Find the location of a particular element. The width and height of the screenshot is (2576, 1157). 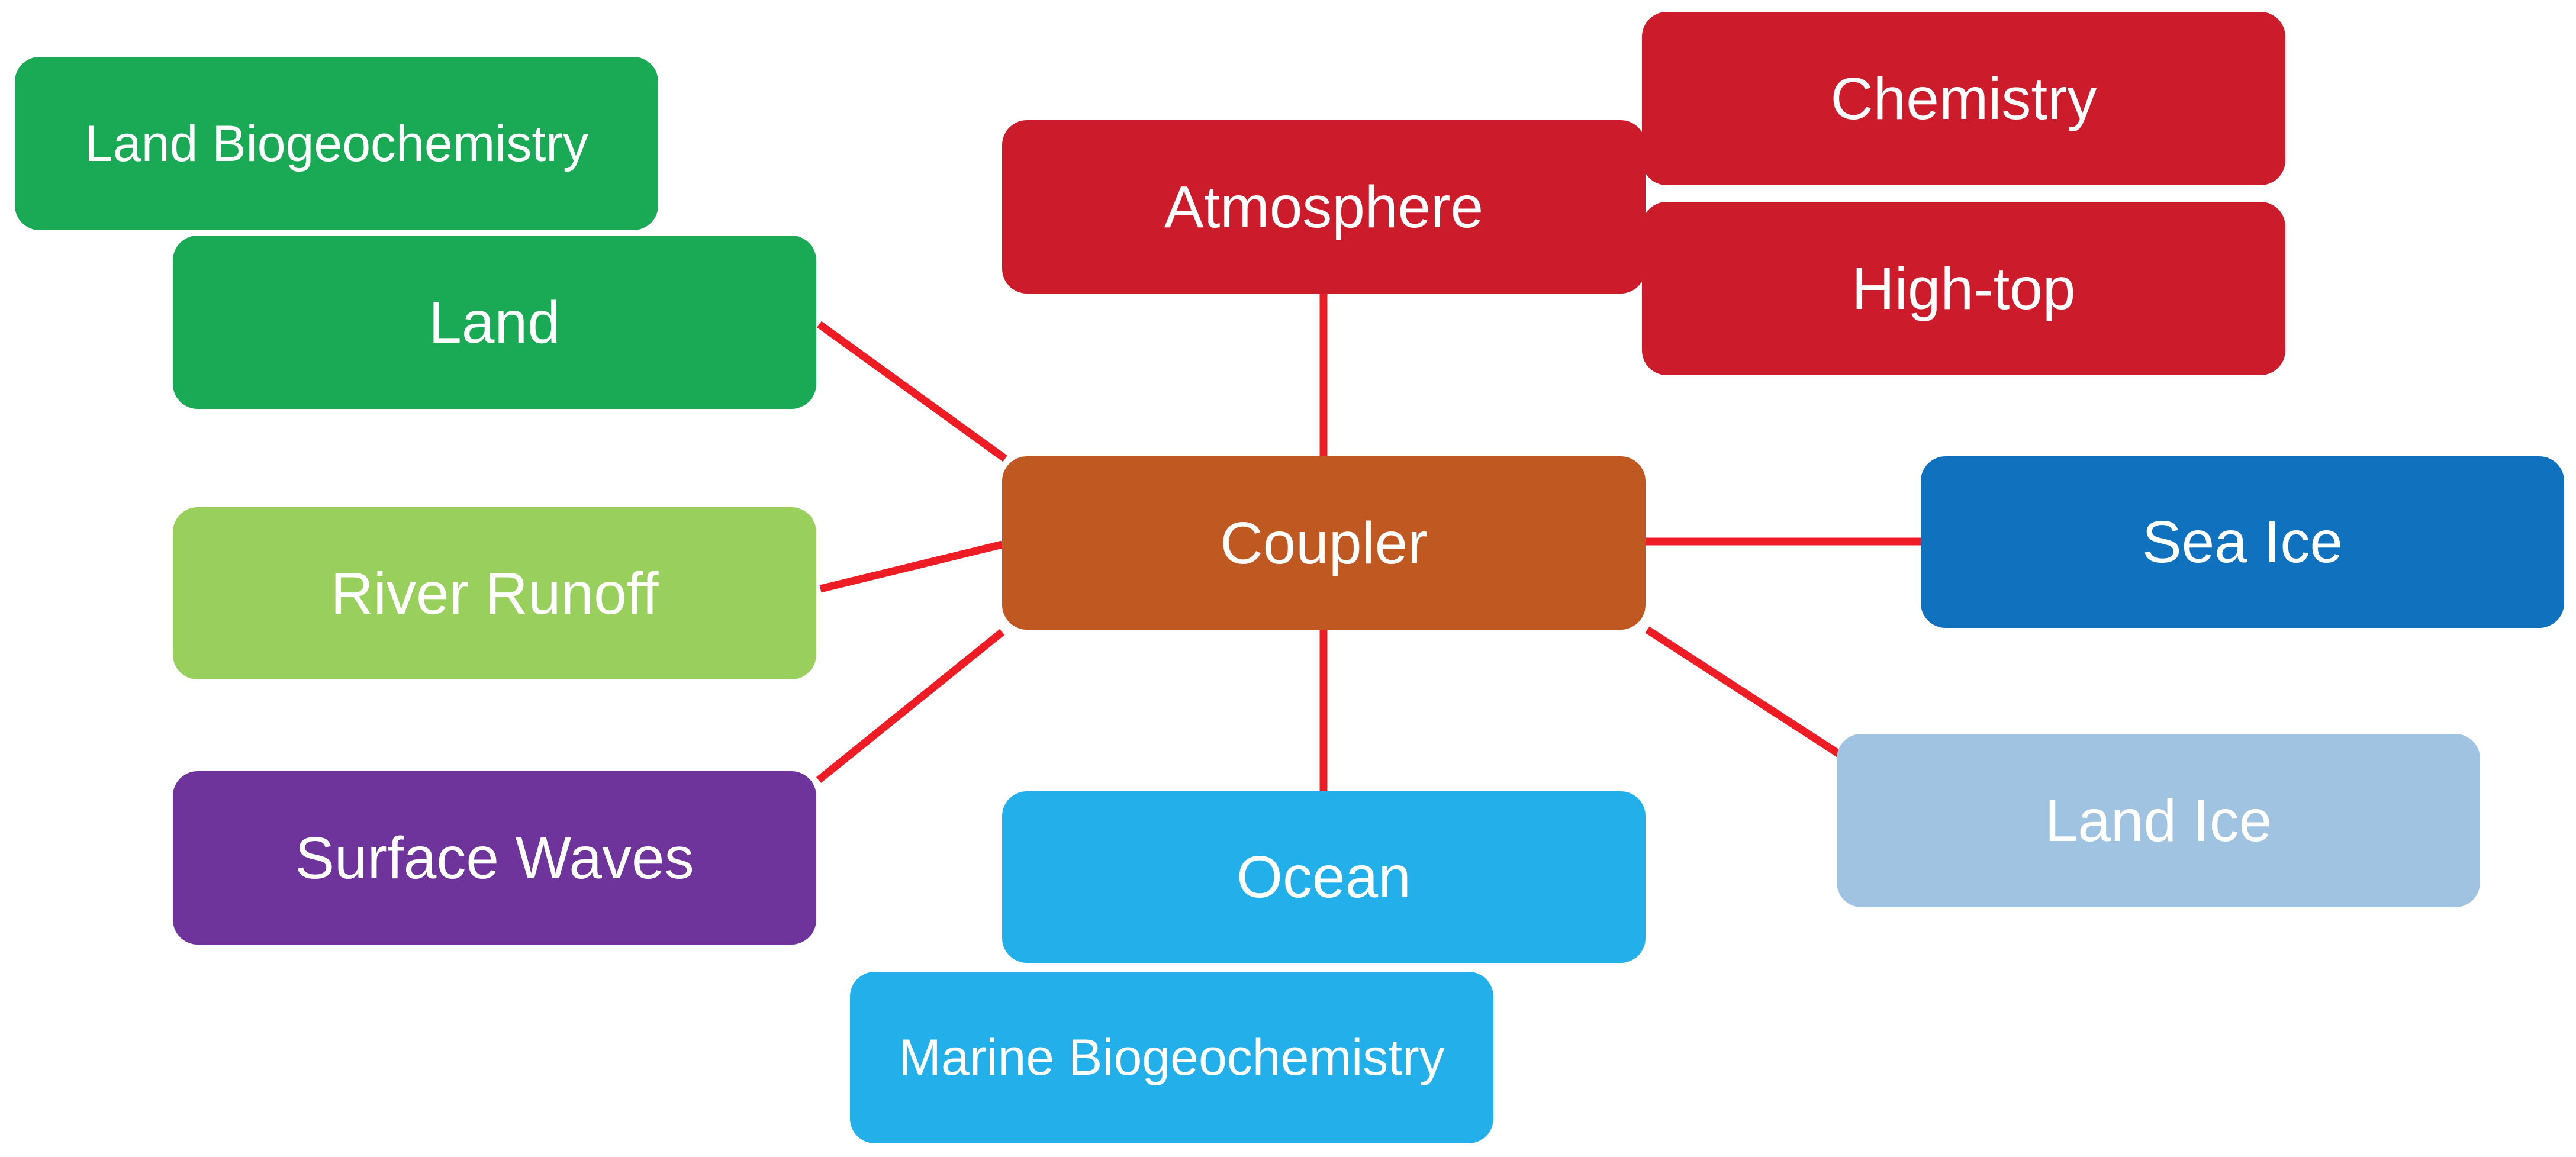

coupler-box: Coupler is located at coordinates (1324, 543).